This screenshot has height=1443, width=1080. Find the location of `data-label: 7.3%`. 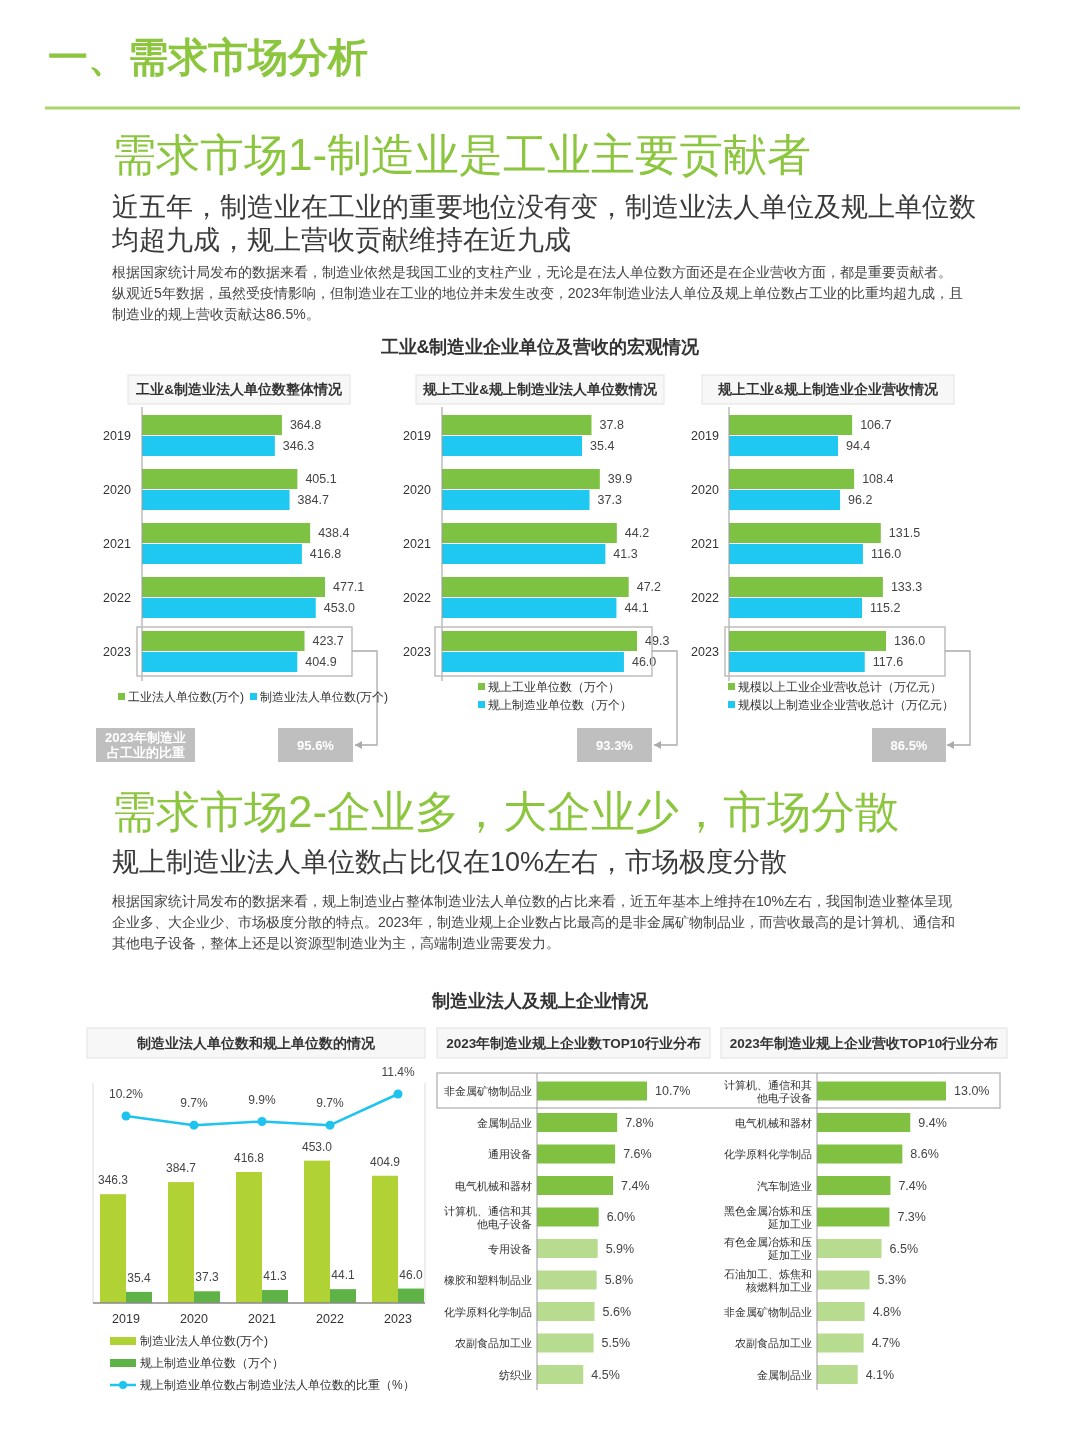

data-label: 7.3% is located at coordinates (911, 1217).